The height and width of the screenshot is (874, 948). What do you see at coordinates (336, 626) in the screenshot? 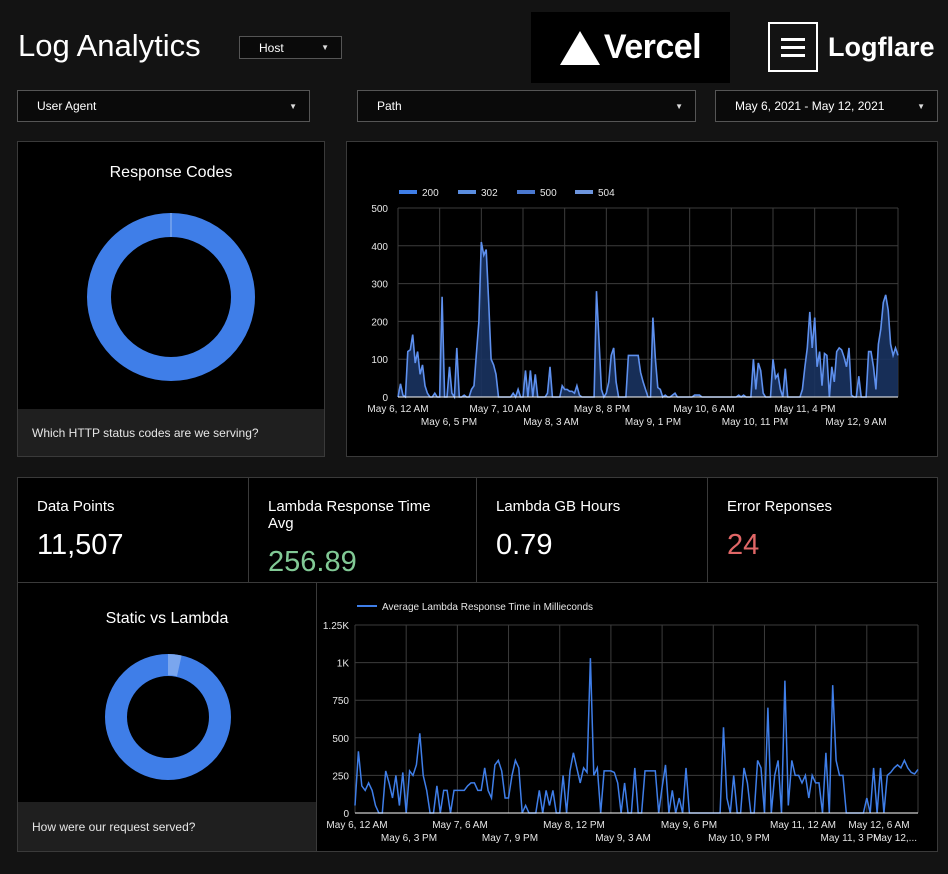
I see `y-tick-label: 1.25K` at bounding box center [336, 626].